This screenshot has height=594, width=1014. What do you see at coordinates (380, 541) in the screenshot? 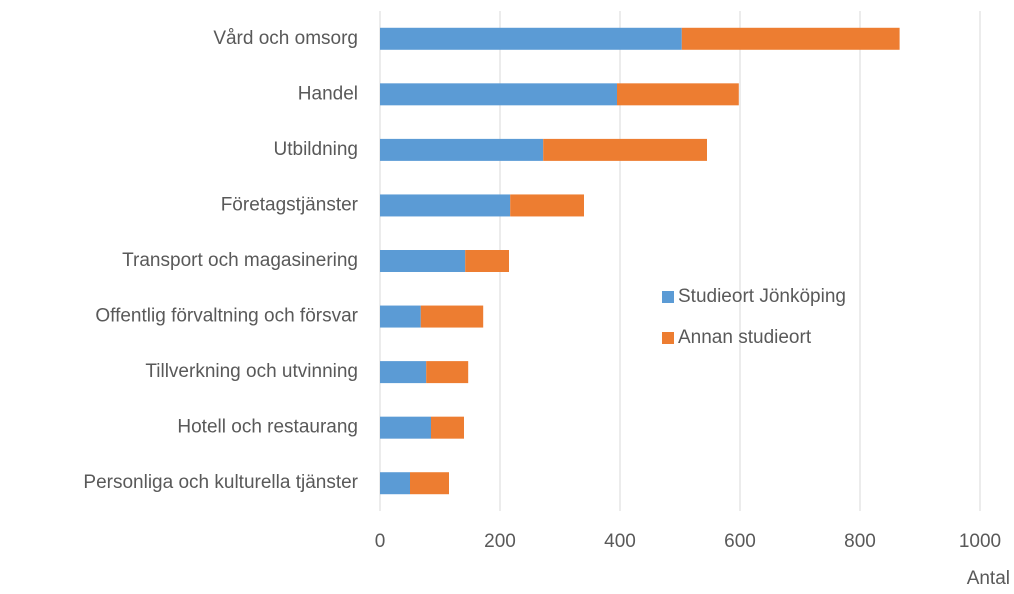
I see `x-tick-label: 0` at bounding box center [380, 541].